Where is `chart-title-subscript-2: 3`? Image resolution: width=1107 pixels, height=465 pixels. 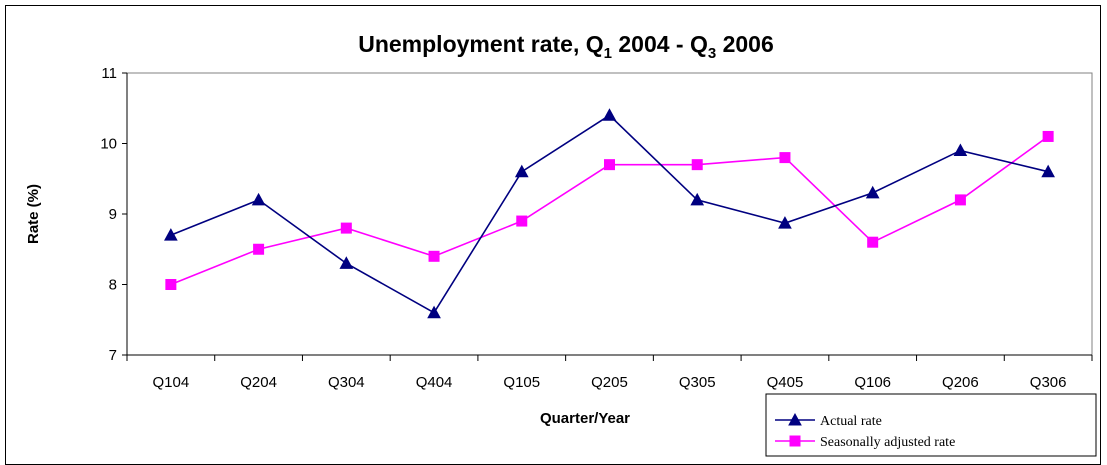 chart-title-subscript-2: 3 is located at coordinates (712, 53).